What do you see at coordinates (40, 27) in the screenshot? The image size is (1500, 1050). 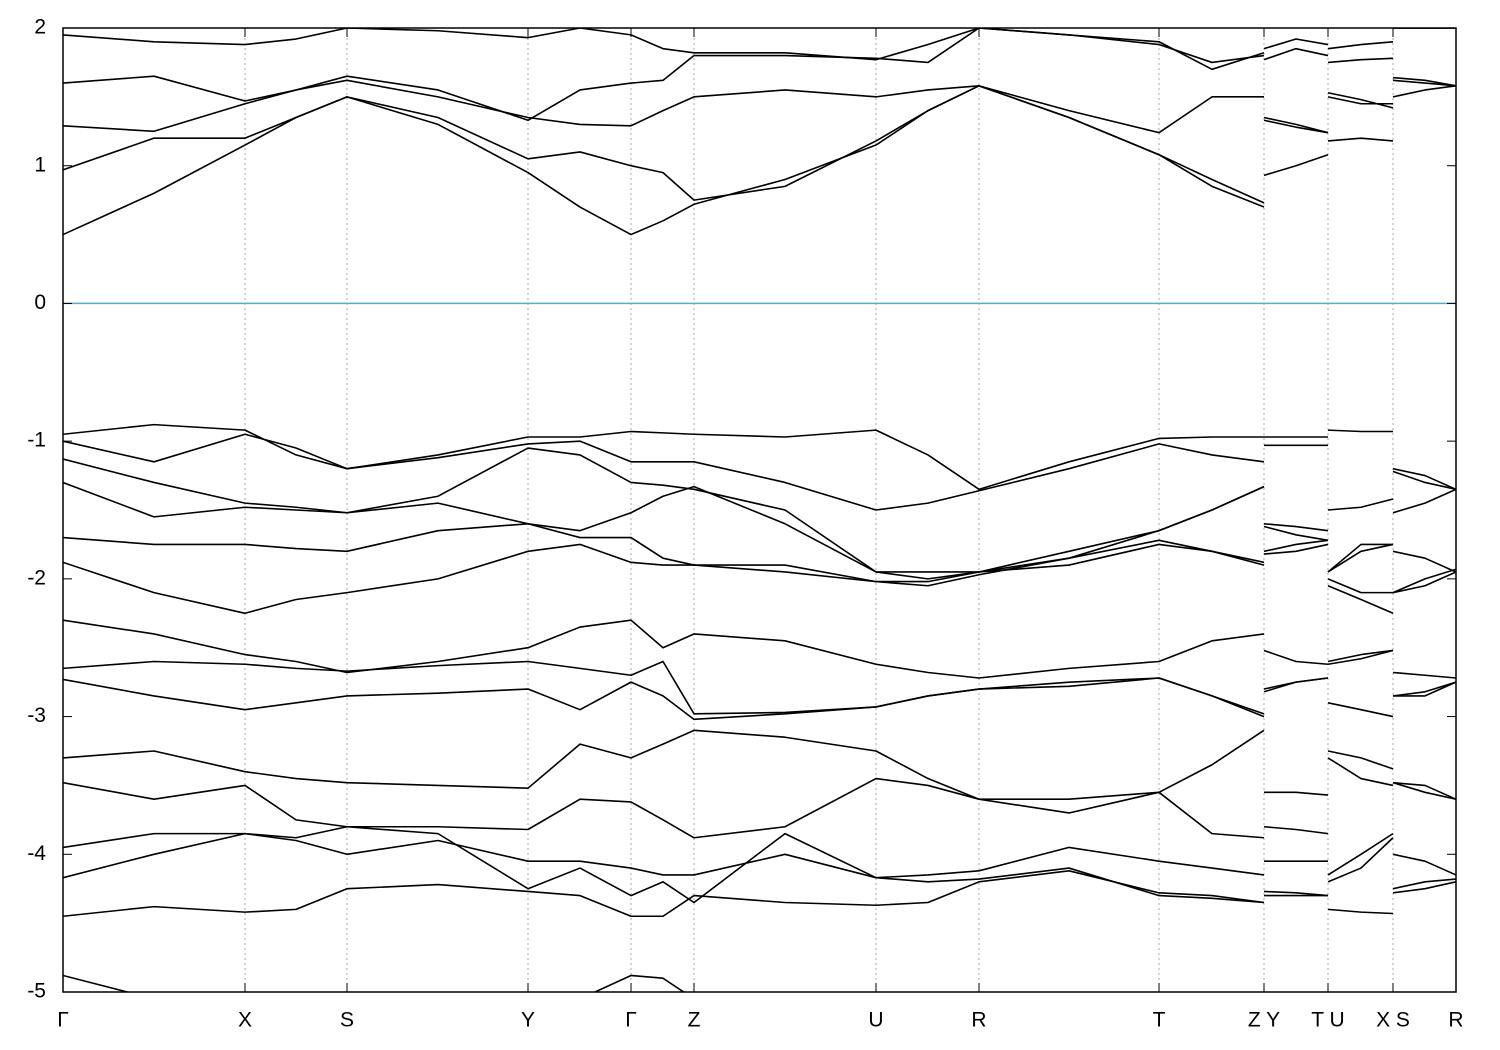 I see `y-tick-label: 2` at bounding box center [40, 27].